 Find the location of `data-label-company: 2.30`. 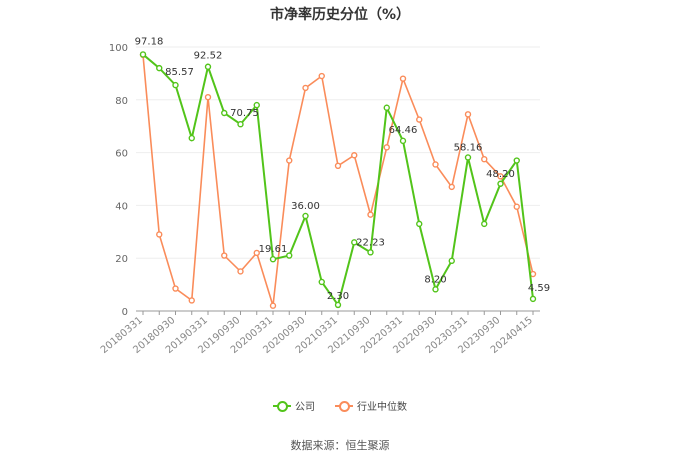

data-label-company: 2.30 is located at coordinates (338, 296).